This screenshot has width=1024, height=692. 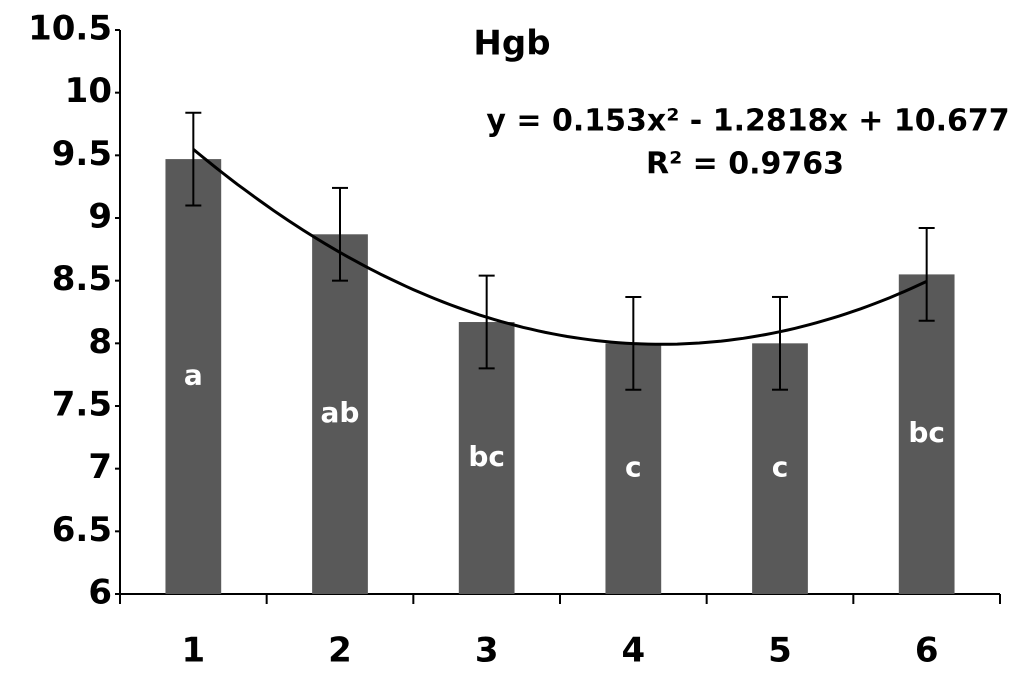 What do you see at coordinates (100, 217) in the screenshot?
I see `y-tick-label: 9` at bounding box center [100, 217].